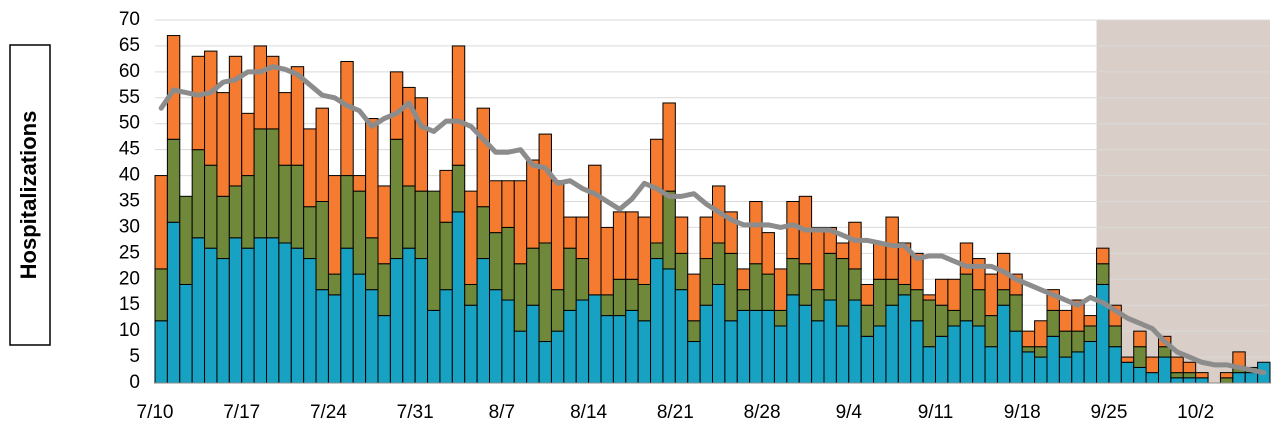 The width and height of the screenshot is (1275, 433). Describe the element at coordinates (28, 195) in the screenshot. I see `y-axis-title: Hospitalizations` at that location.